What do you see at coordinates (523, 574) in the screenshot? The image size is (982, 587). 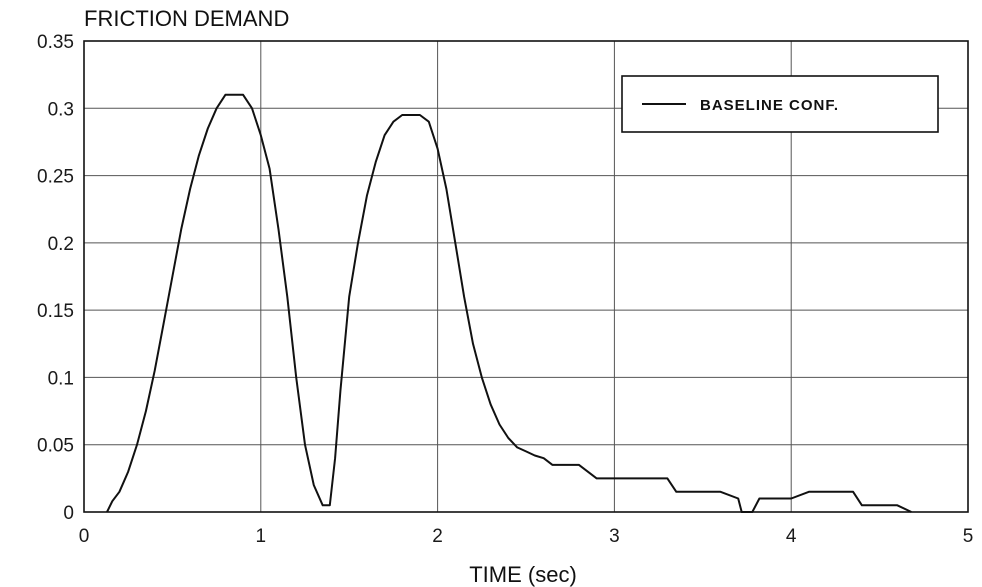 I see `x-axis-label: TIME (sec)` at bounding box center [523, 574].